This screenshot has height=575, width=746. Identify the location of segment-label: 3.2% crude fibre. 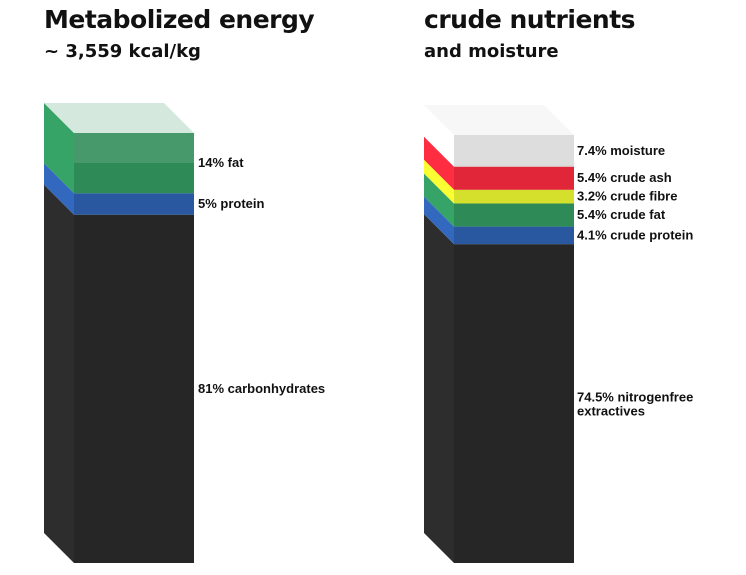
(627, 196).